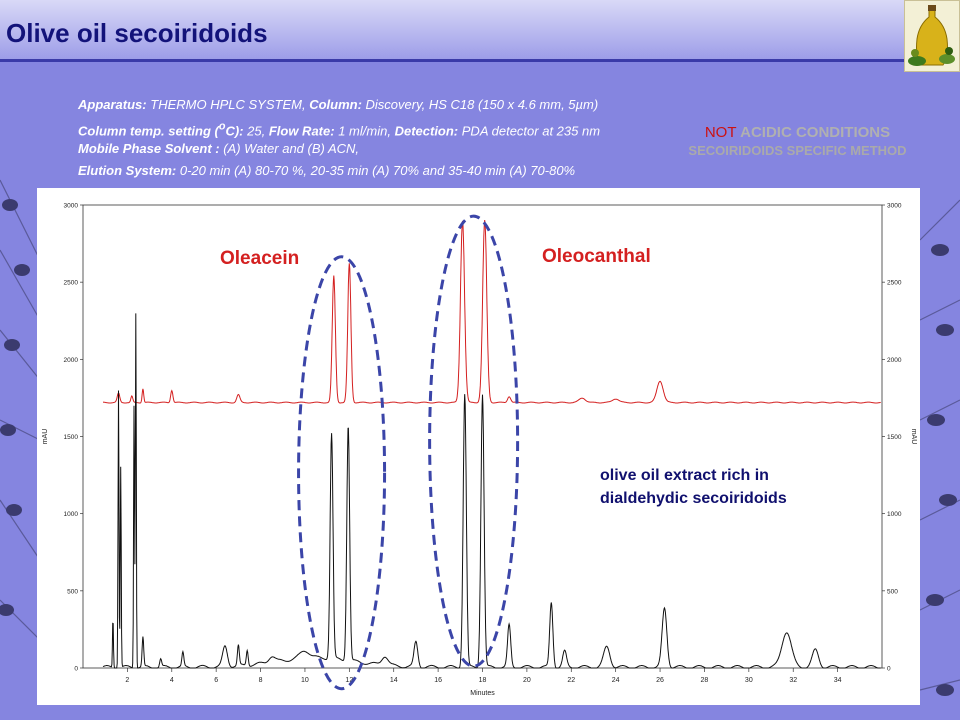  Describe the element at coordinates (394, 680) in the screenshot. I see `x-tick-label: 14` at that location.